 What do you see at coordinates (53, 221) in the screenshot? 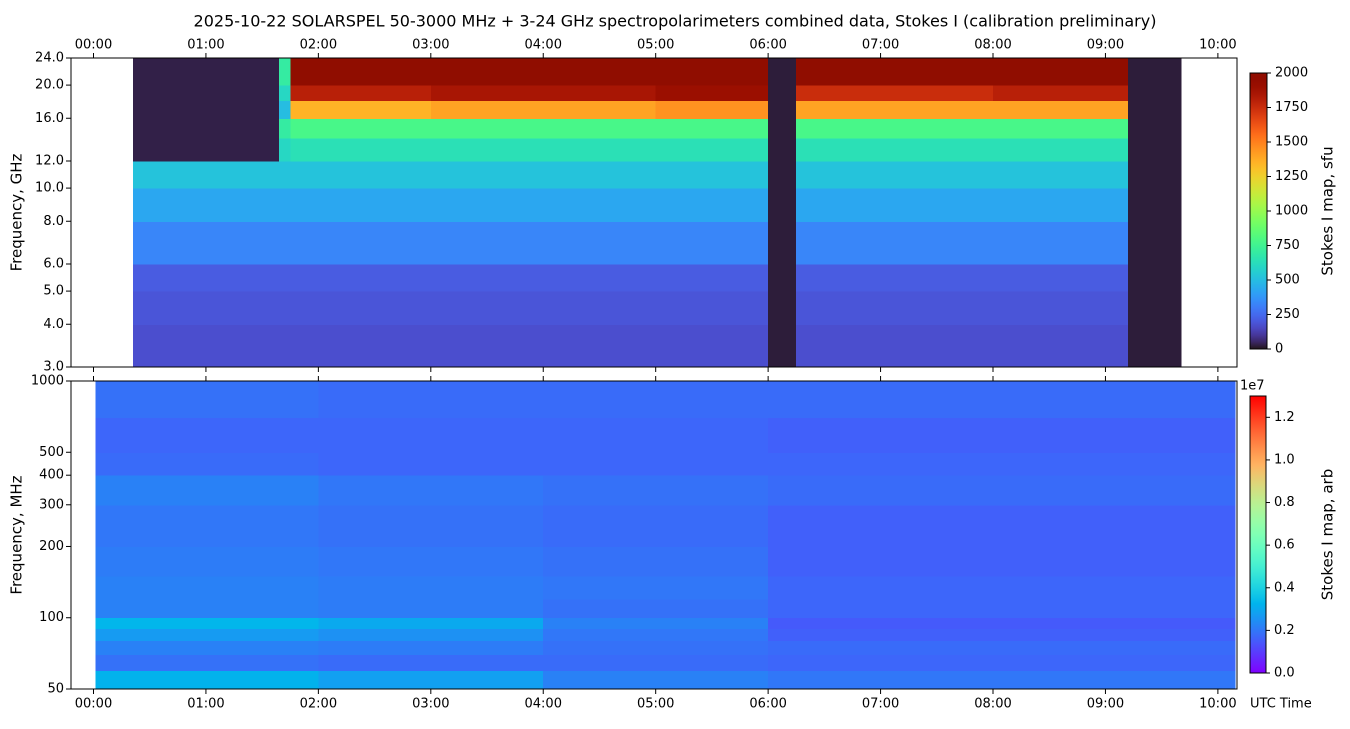
I see `y-tick-label: 8.0` at bounding box center [53, 221].